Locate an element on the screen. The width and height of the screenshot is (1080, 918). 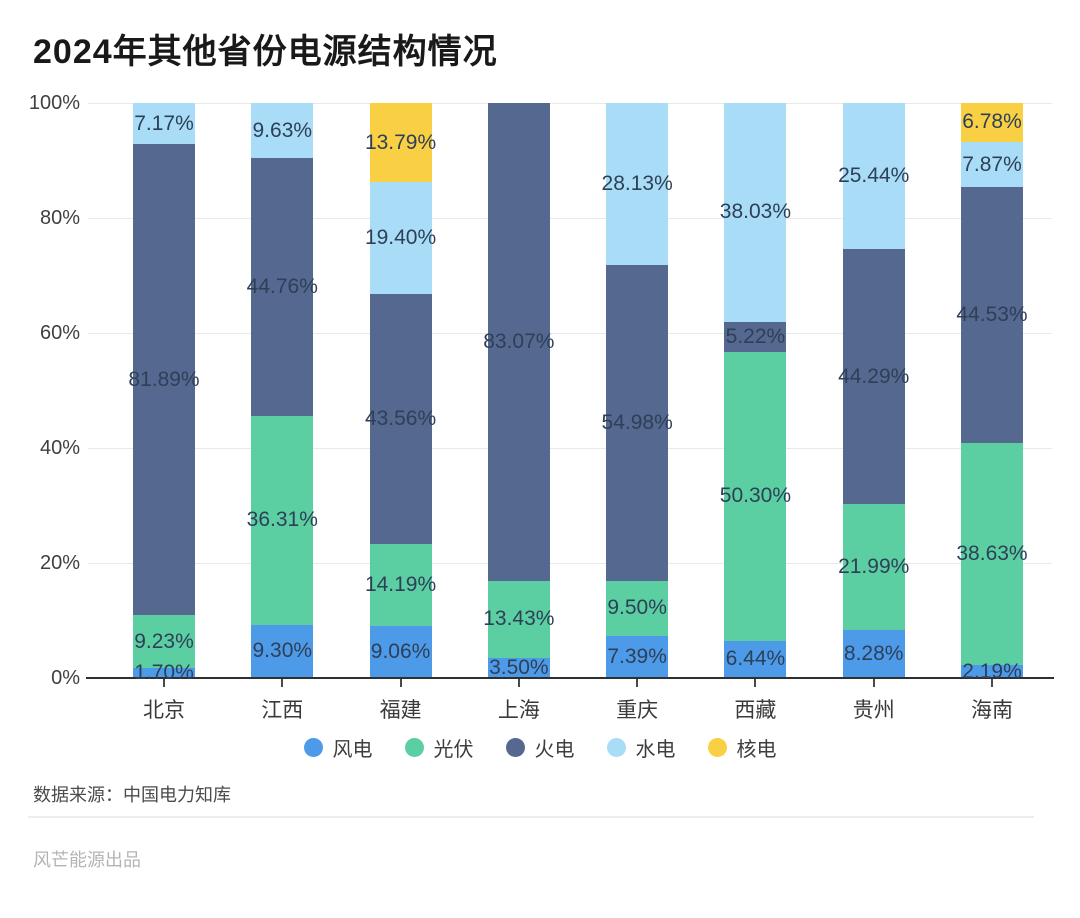
bar-segment-贵州-风电 is located at coordinates (873, 654).